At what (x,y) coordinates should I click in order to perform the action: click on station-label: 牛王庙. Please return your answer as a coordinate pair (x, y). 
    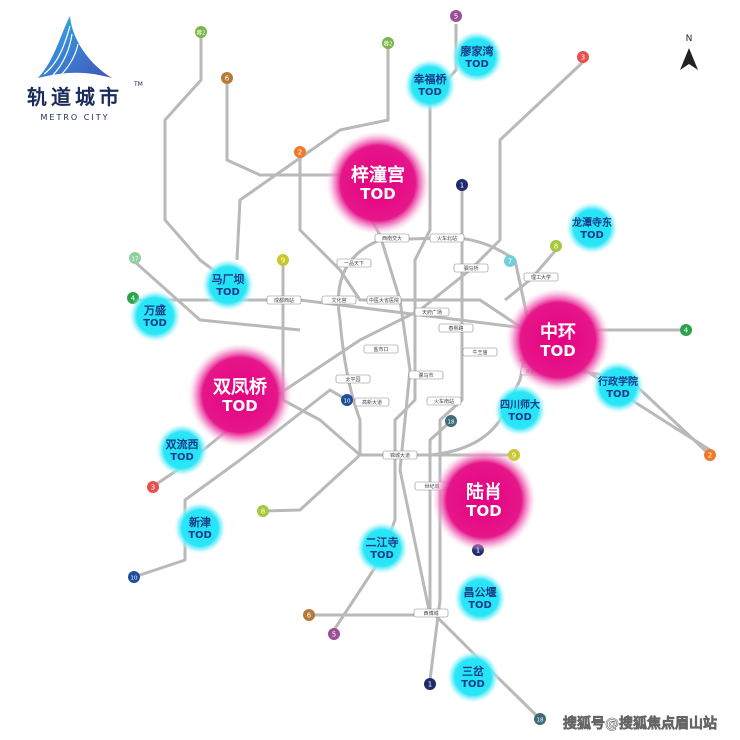
    Looking at the image, I should click on (479, 352).